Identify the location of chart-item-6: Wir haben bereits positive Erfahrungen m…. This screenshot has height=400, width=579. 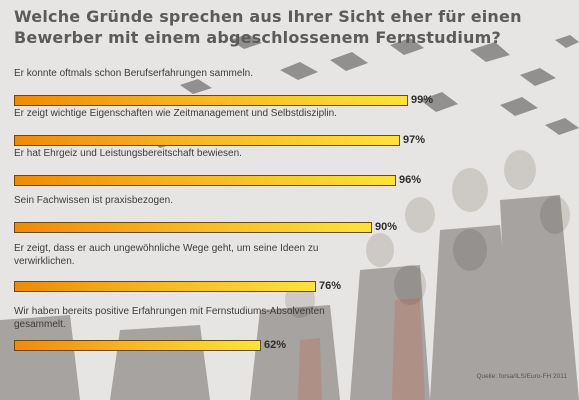
(224, 328).